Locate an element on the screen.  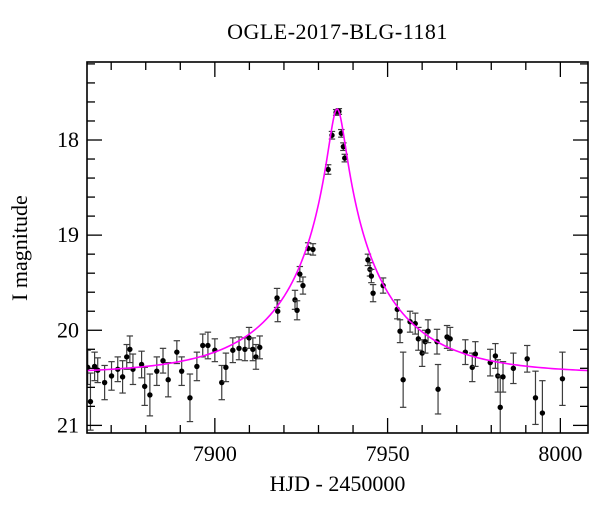
x-axis-label: HJD - 2450000 is located at coordinates (337, 483).